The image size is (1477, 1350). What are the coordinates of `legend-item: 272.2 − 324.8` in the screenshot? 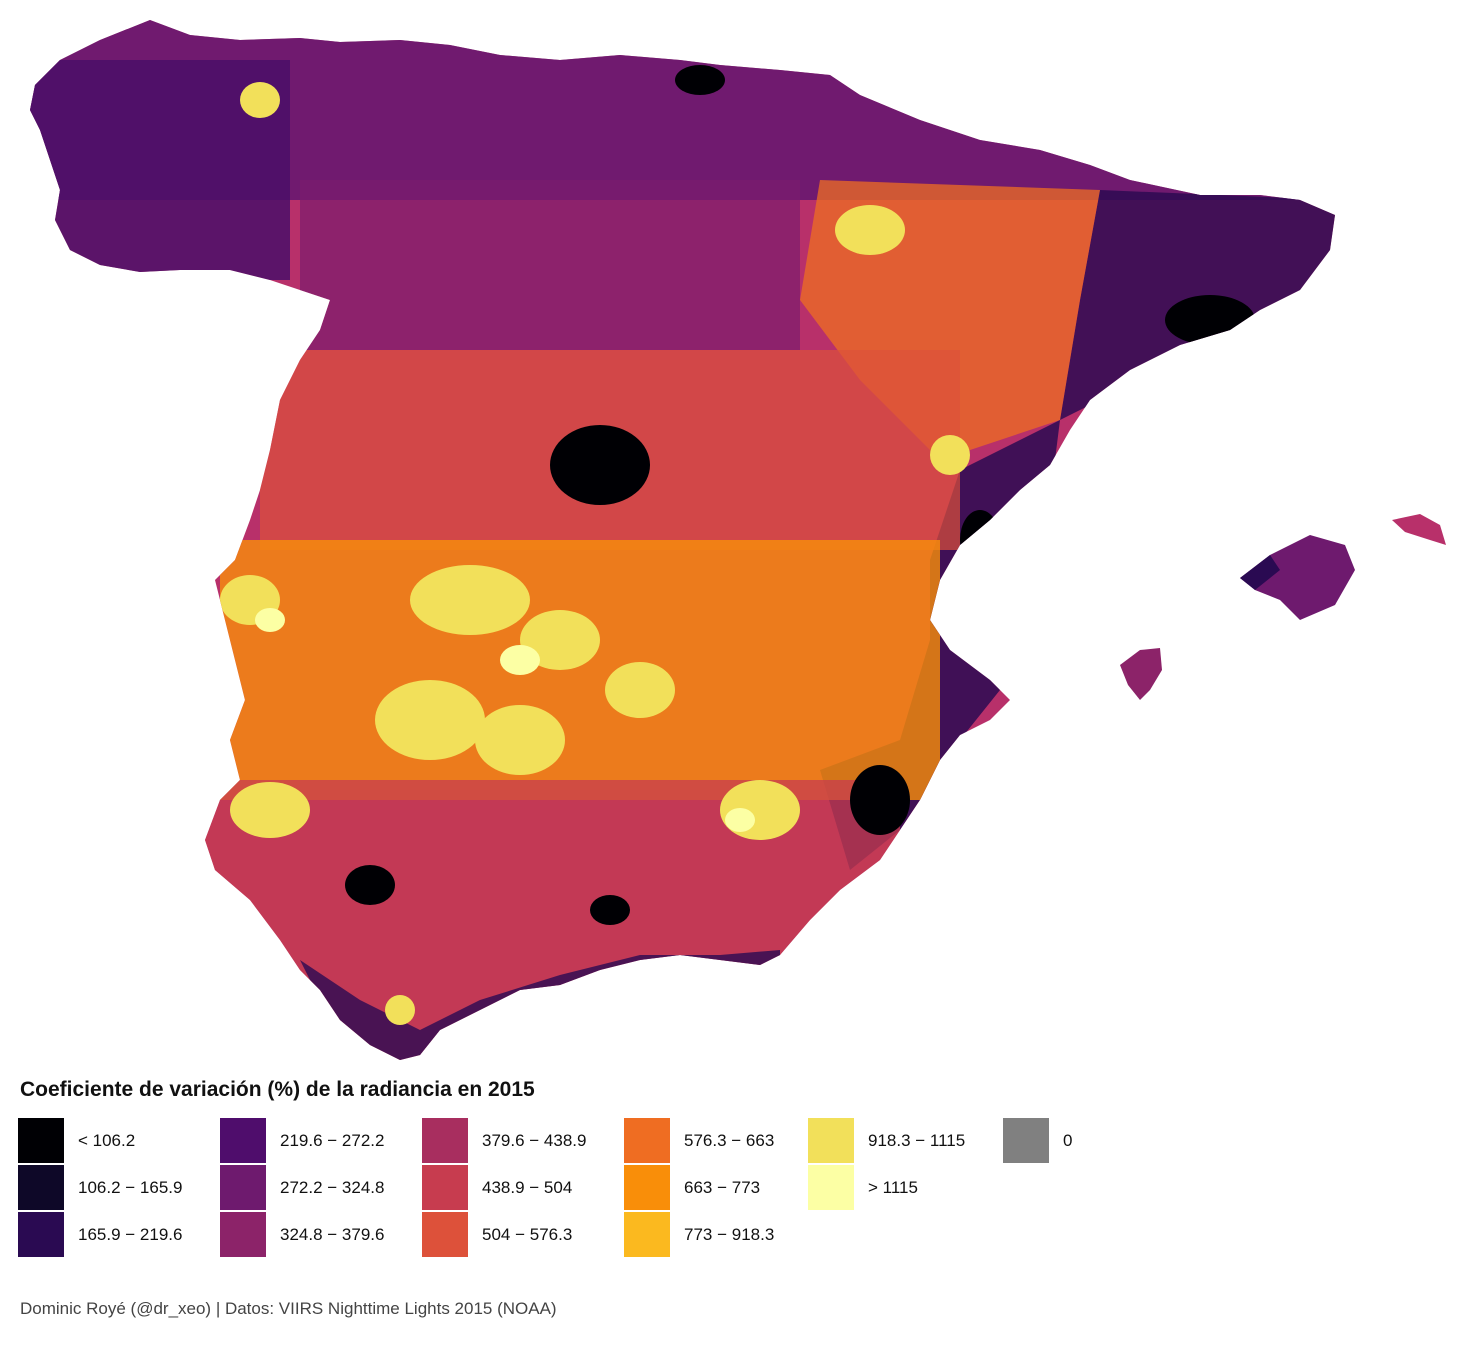 It's located at (320, 1188).